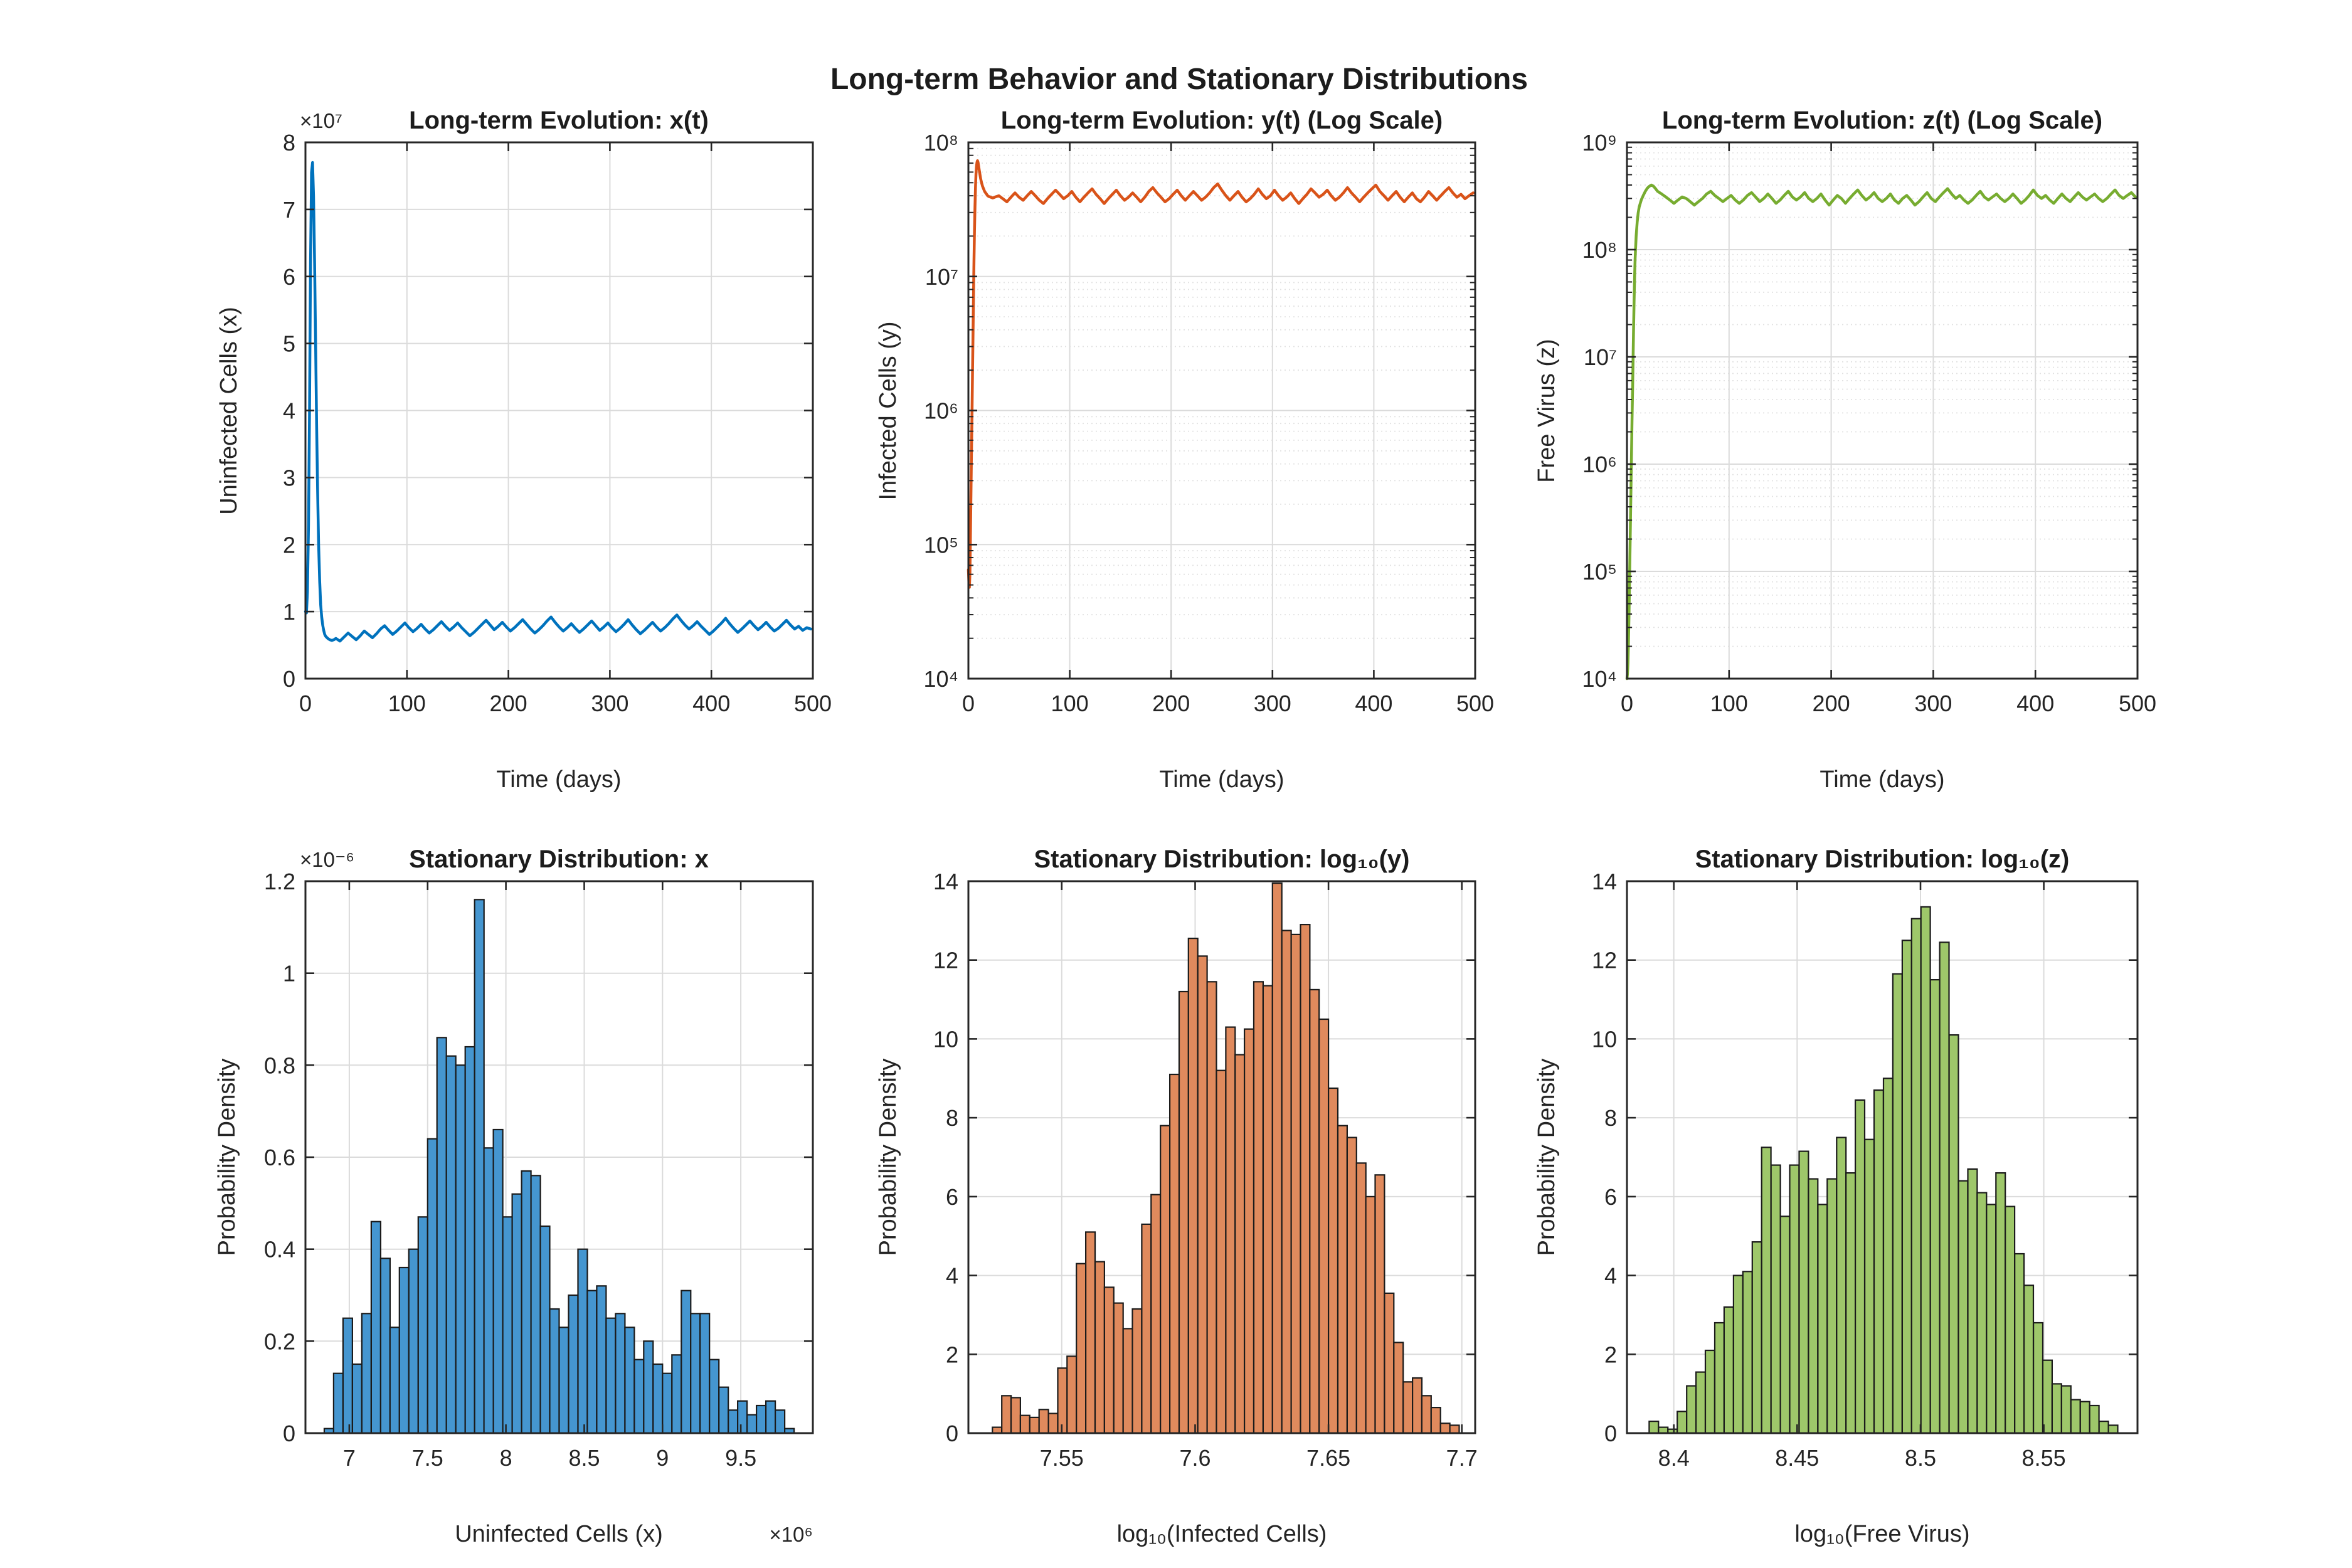 This screenshot has width=2352, height=1568. What do you see at coordinates (289, 344) in the screenshot?
I see `y-tick-label: 5` at bounding box center [289, 344].